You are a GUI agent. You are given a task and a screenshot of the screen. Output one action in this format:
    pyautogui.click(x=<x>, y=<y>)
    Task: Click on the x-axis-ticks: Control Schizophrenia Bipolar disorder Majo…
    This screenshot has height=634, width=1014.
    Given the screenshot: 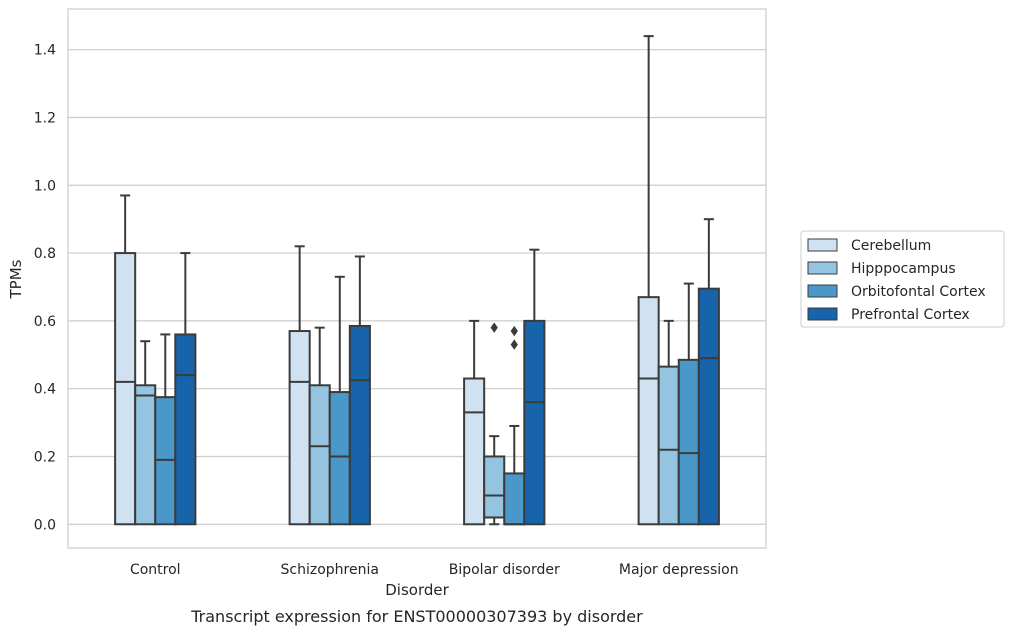 What is the action you would take?
    pyautogui.click(x=434, y=570)
    